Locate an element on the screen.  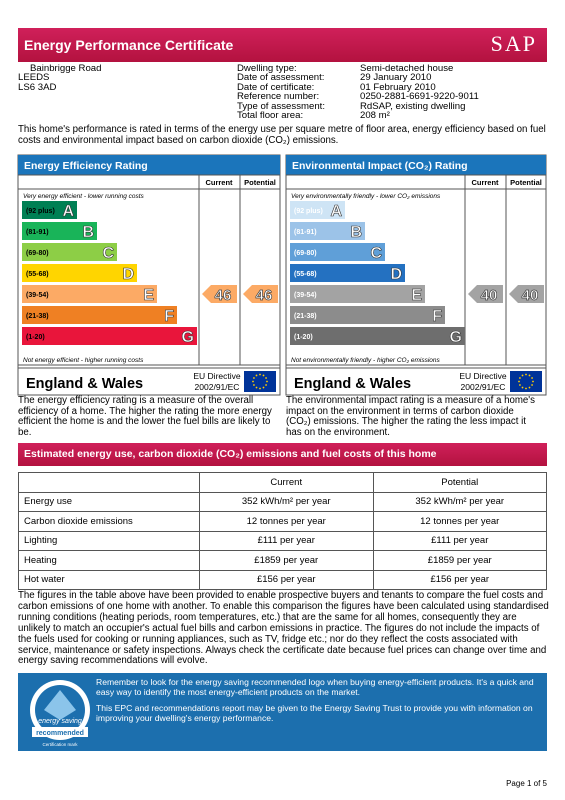
sap-logo: SAP is located at coordinates (513, 43).